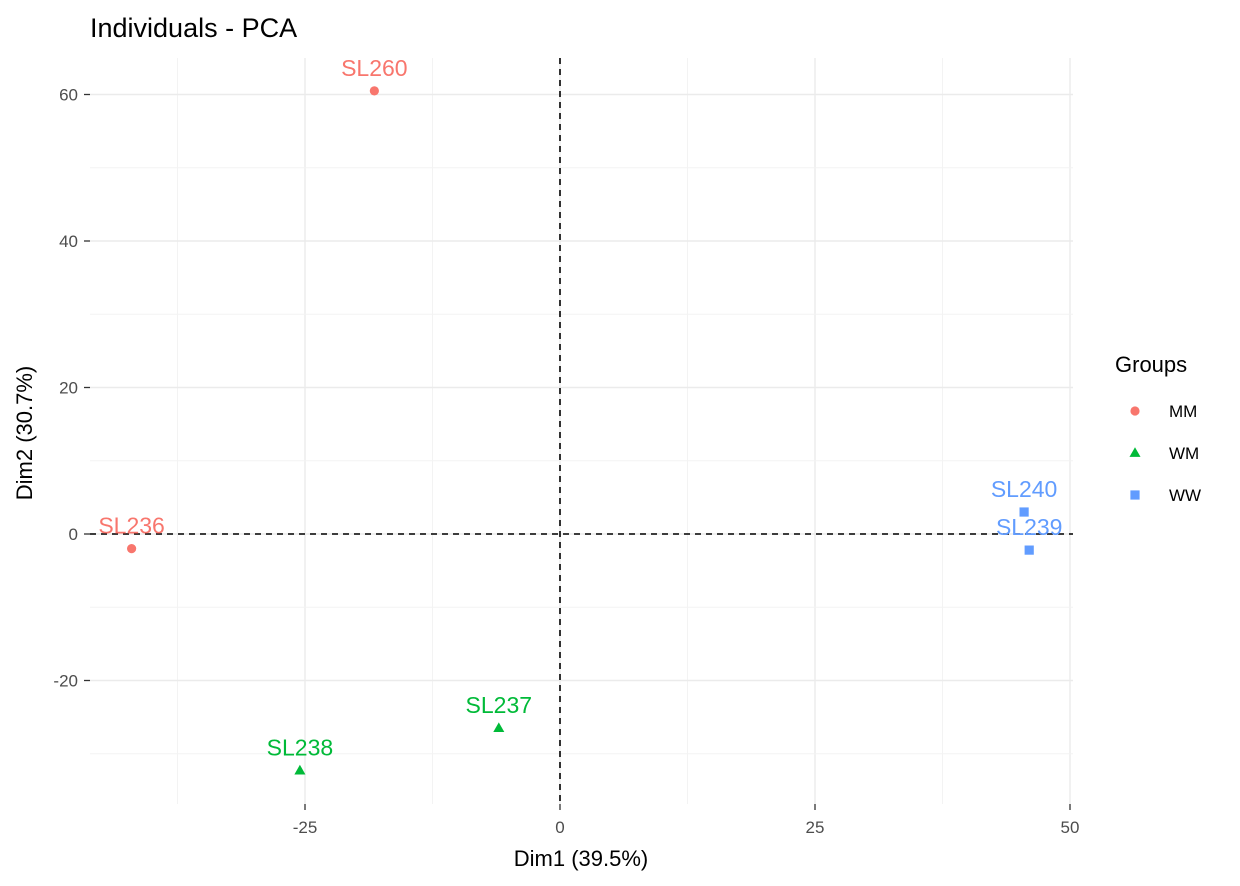 The image size is (1240, 886). I want to click on x-axis-title: Dim1 (39.5%), so click(581, 858).